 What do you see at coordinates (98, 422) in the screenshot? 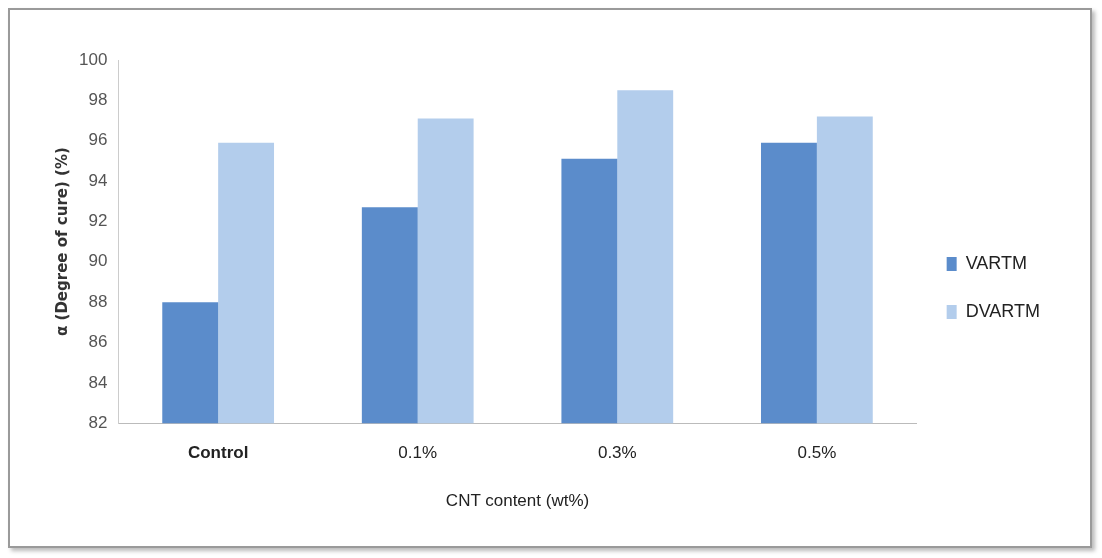
I see `y-tick-label: 82` at bounding box center [98, 422].